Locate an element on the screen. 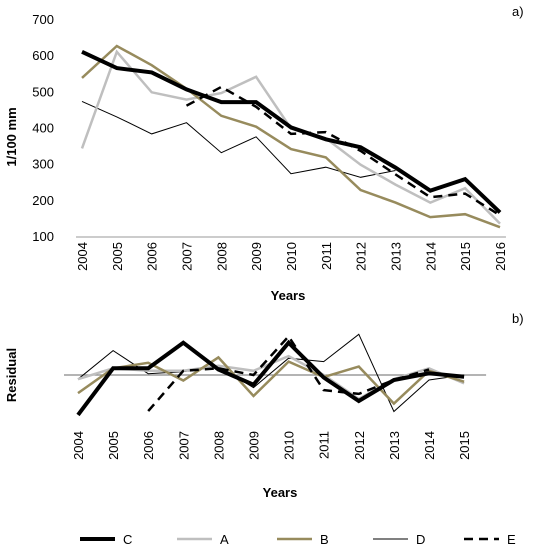  x-tick-label-b: 2009 is located at coordinates (254, 445).